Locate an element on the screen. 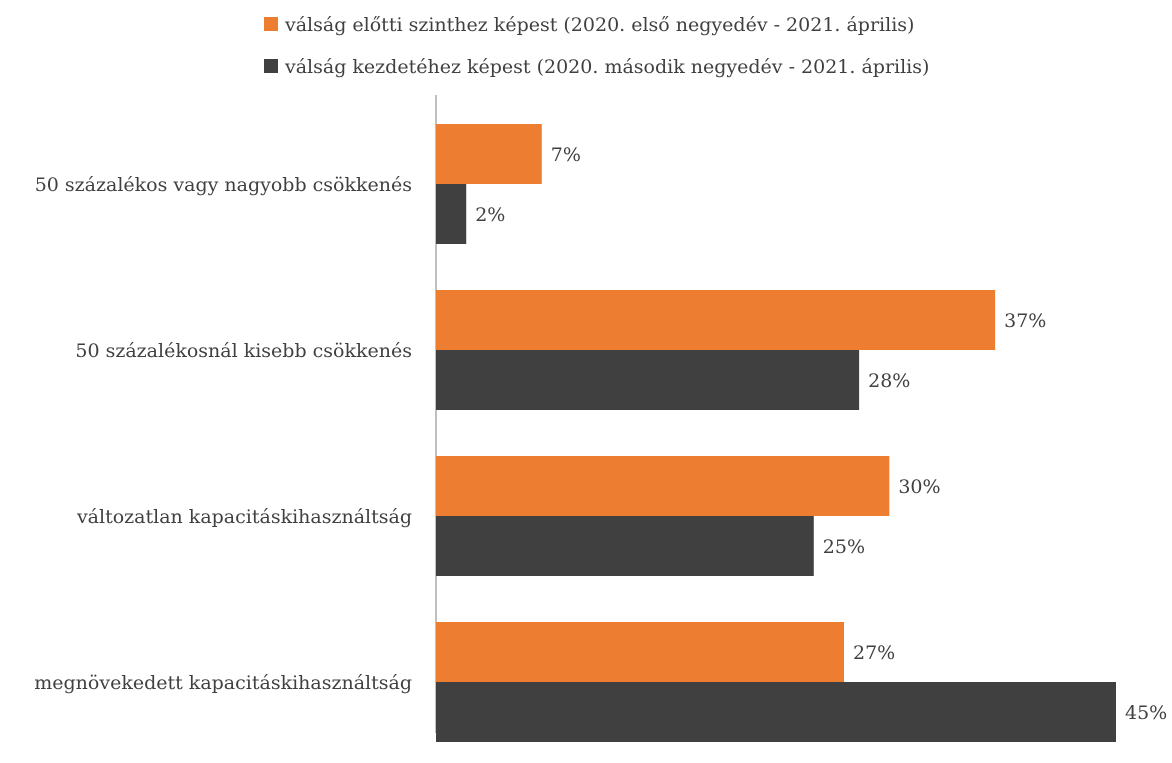 The image size is (1172, 763). data-label: 30% is located at coordinates (919, 487).